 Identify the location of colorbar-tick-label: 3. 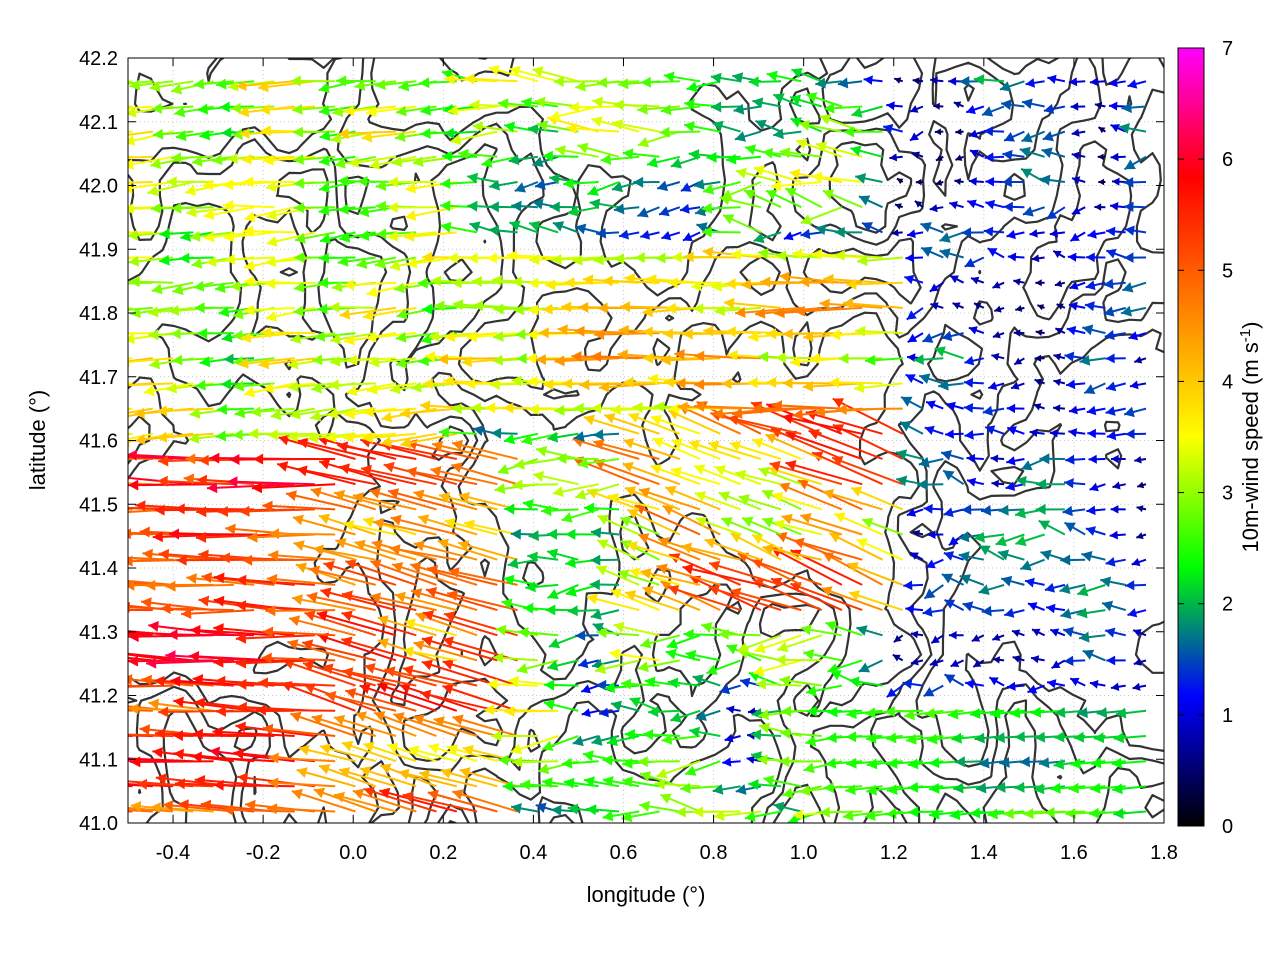
(1227, 494).